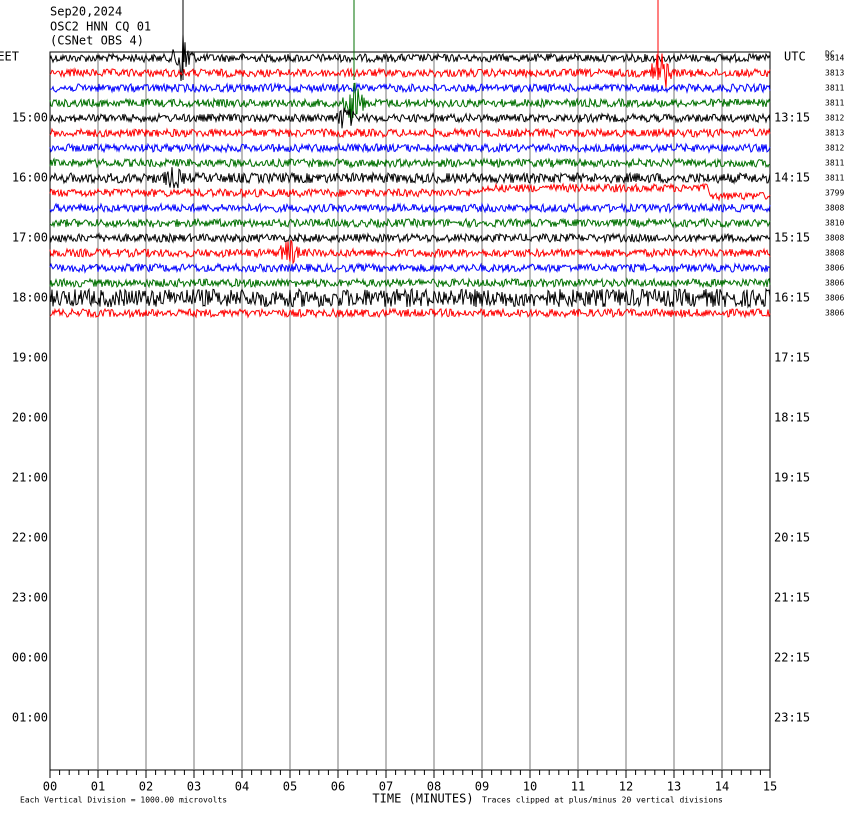 Image resolution: width=850 pixels, height=814 pixels. What do you see at coordinates (792, 358) in the screenshot?
I see `right-hour-label: 17:15` at bounding box center [792, 358].